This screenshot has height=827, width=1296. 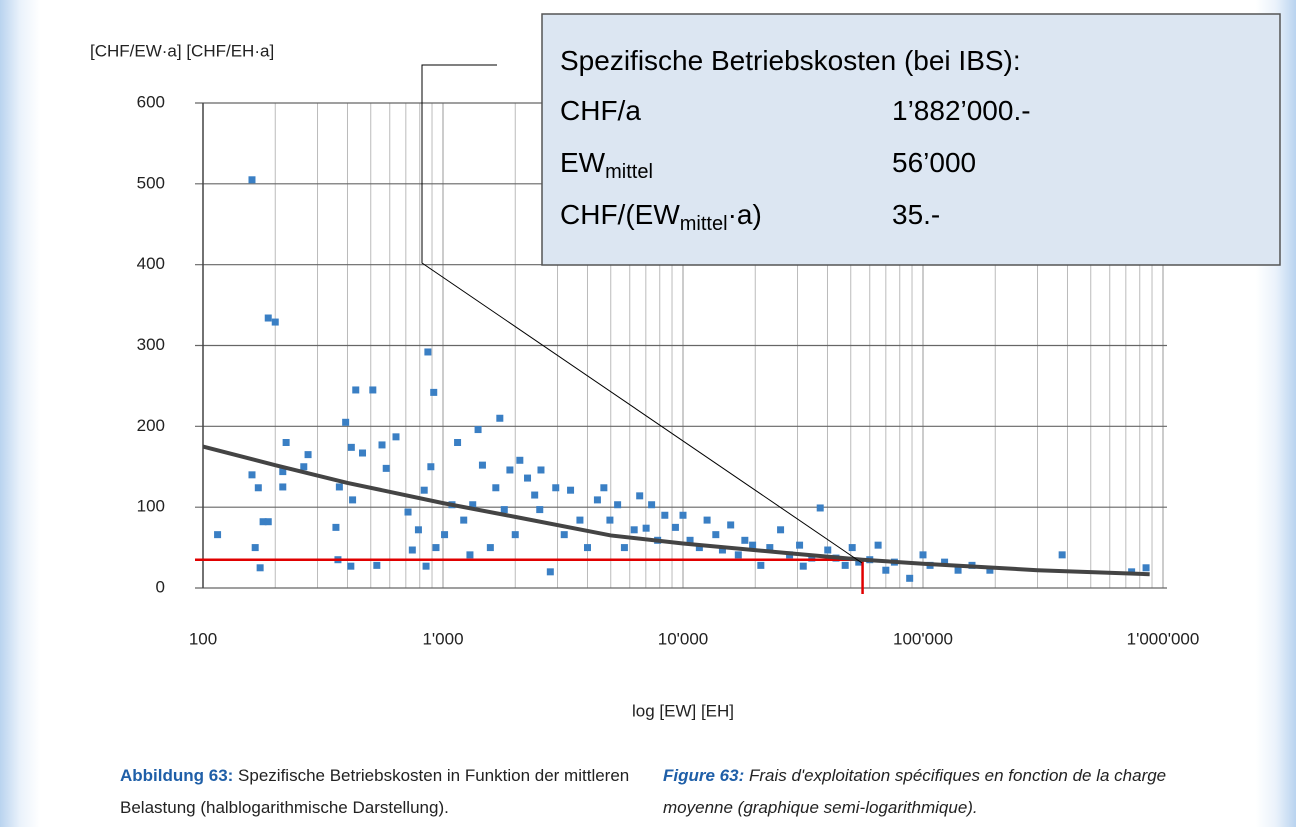 What do you see at coordinates (745, 214) in the screenshot?
I see `label-part: ·a)` at bounding box center [745, 214].